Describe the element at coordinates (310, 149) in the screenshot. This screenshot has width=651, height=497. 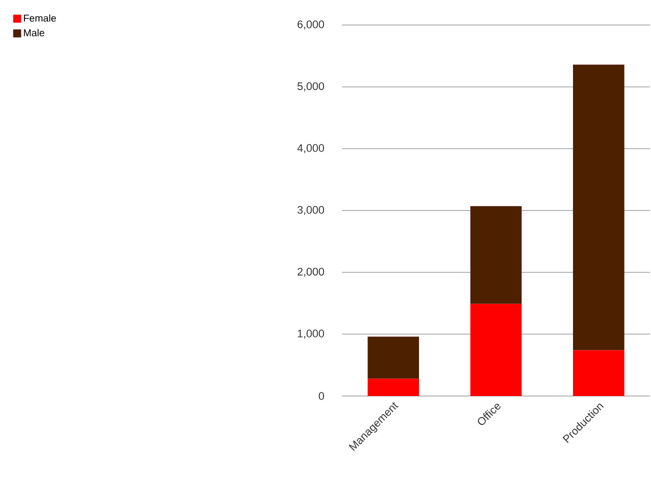
I see `y-tick-label: 4,000` at that location.